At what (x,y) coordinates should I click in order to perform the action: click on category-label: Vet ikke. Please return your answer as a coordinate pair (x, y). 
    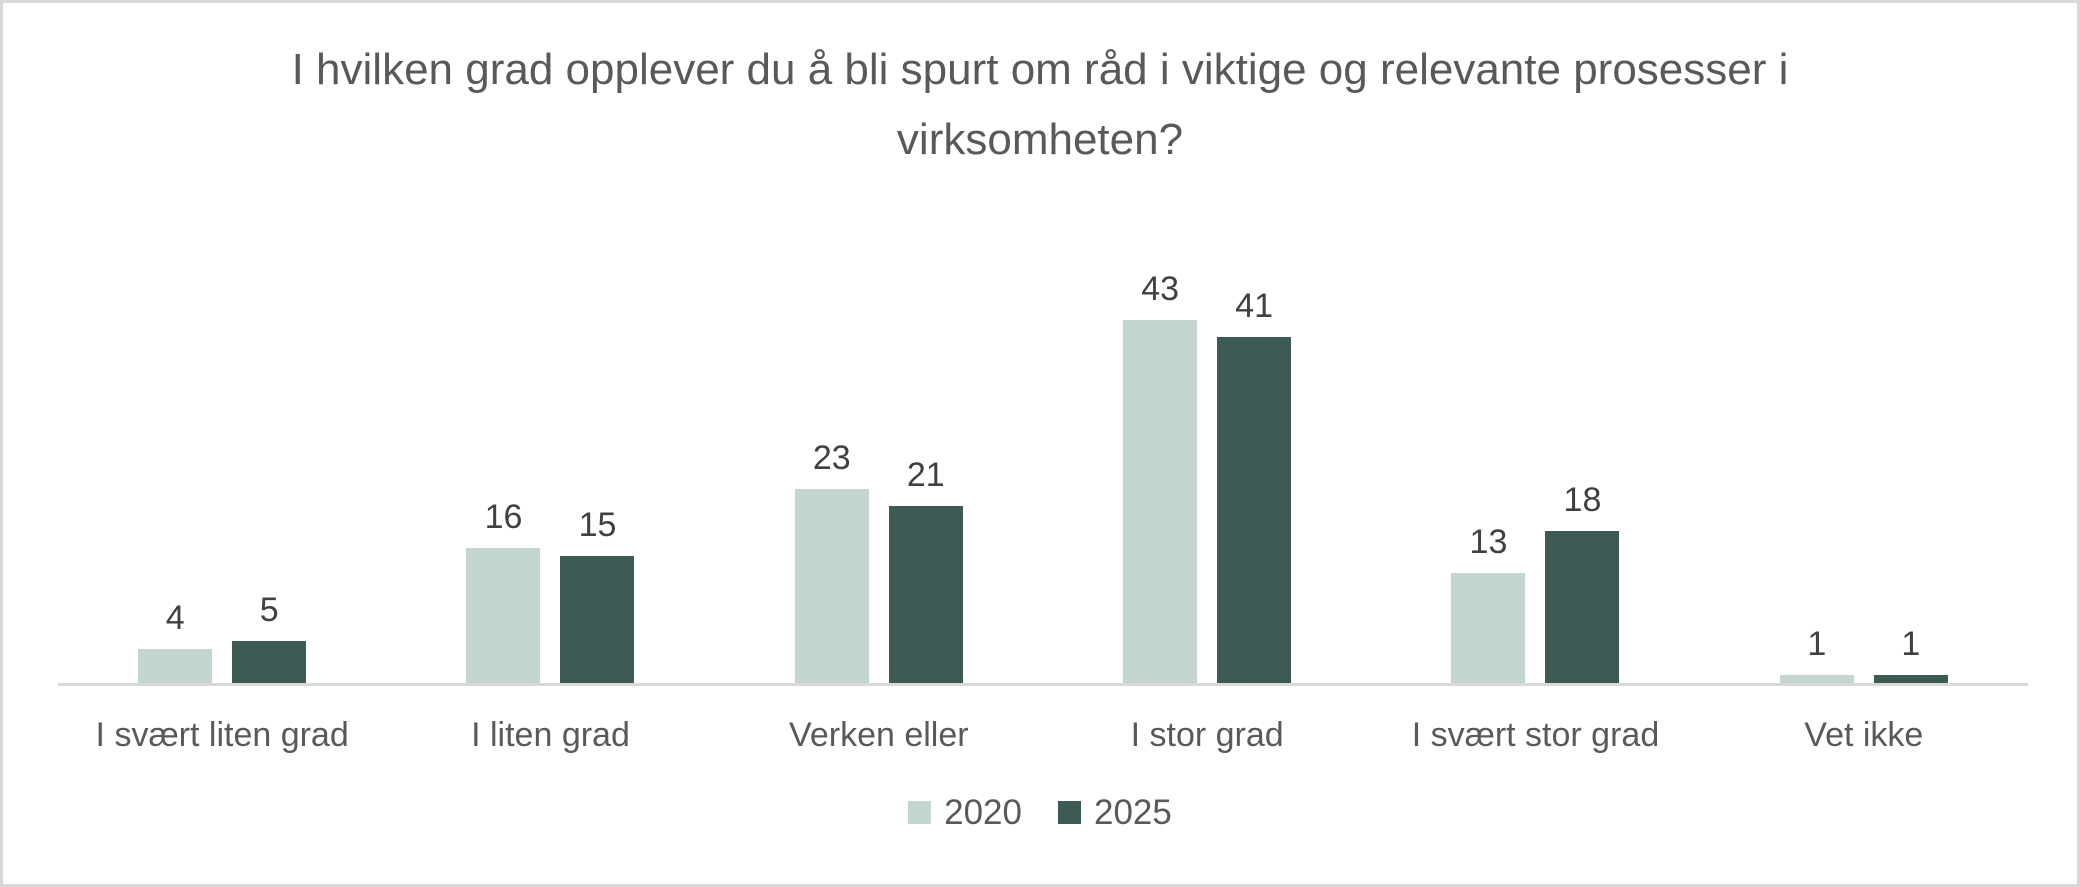
    Looking at the image, I should click on (1864, 735).